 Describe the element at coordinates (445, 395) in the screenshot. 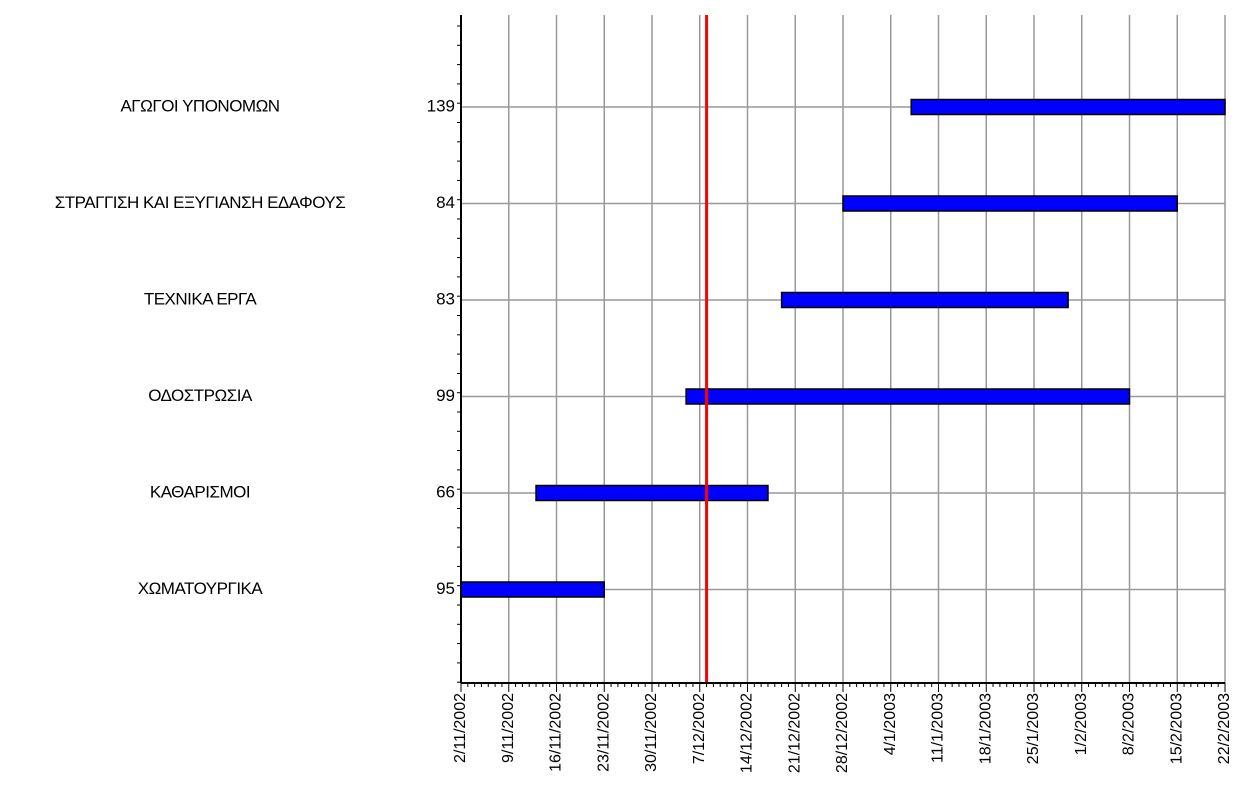

I see `task-id-label: 99` at that location.